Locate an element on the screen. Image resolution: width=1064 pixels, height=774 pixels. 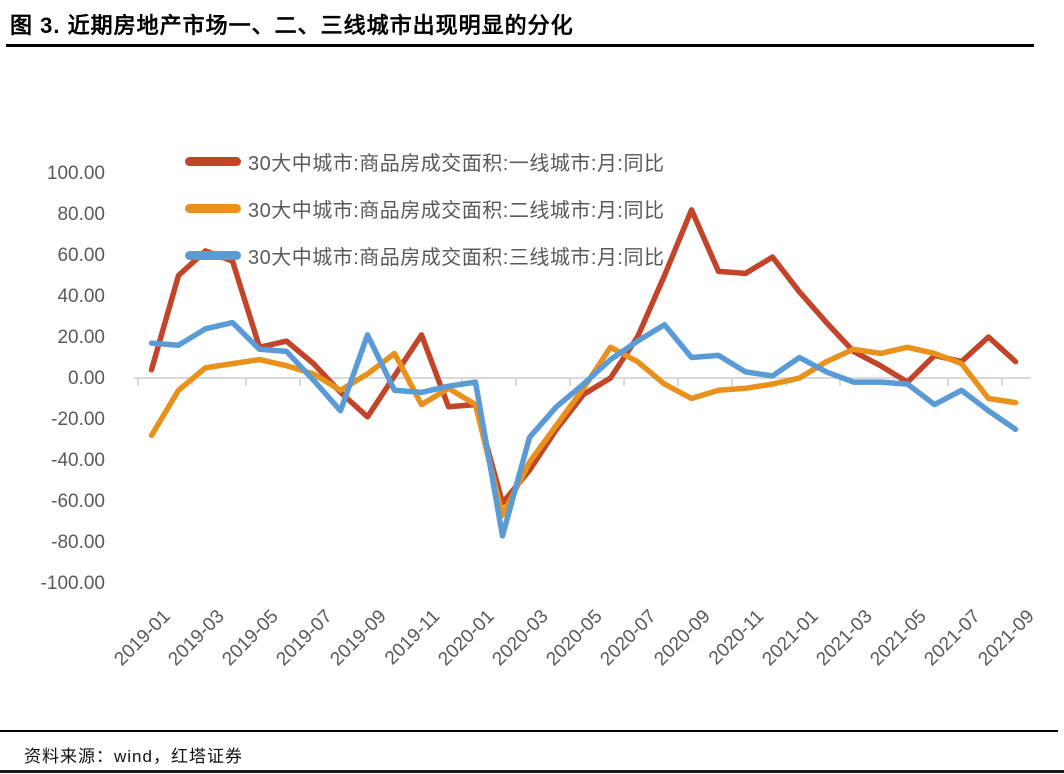
y-axis-tick-label: -20.00 is located at coordinates (78, 419).